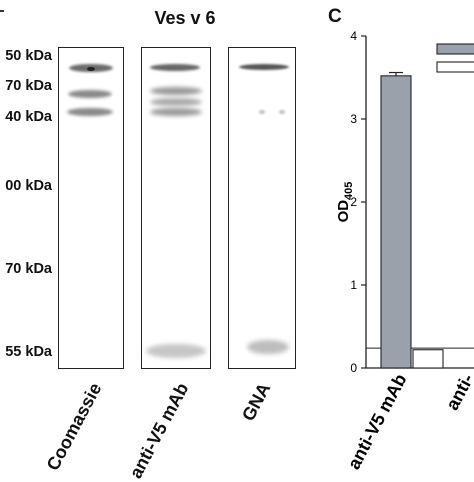  I want to click on x-category-label: anti-, so click(458, 391).